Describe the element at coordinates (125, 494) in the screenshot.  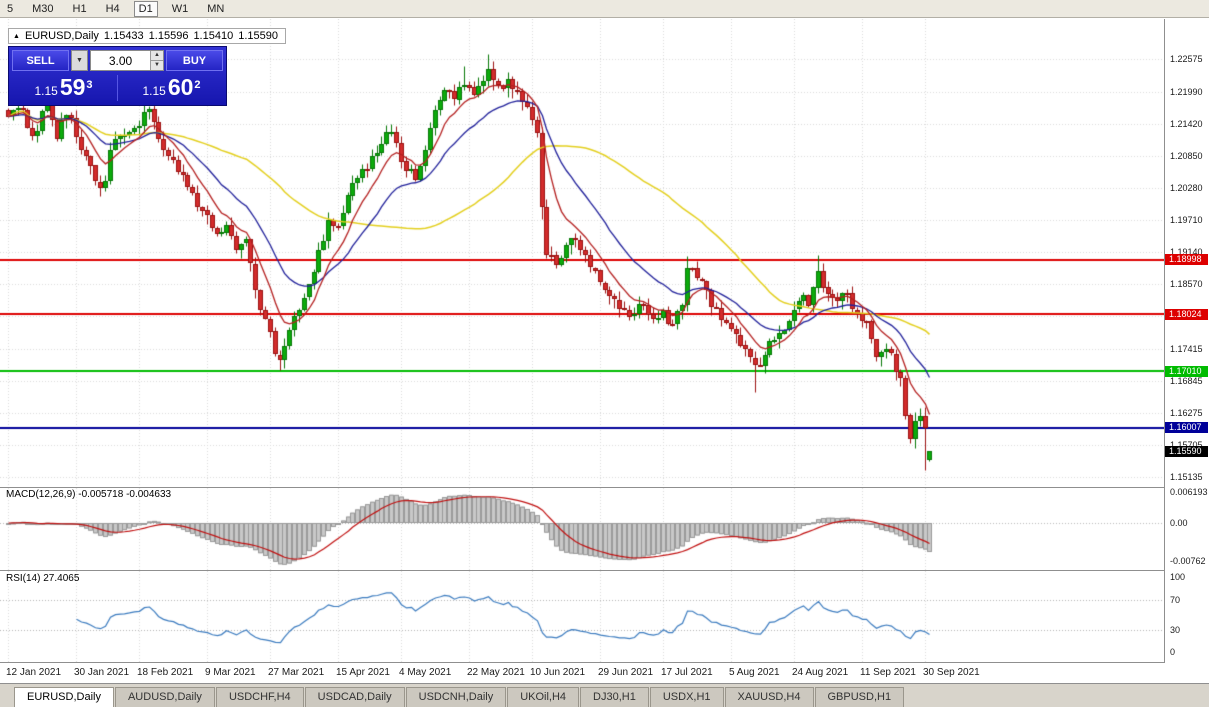
I see `macd-values: -0.005718 -0.004633` at that location.